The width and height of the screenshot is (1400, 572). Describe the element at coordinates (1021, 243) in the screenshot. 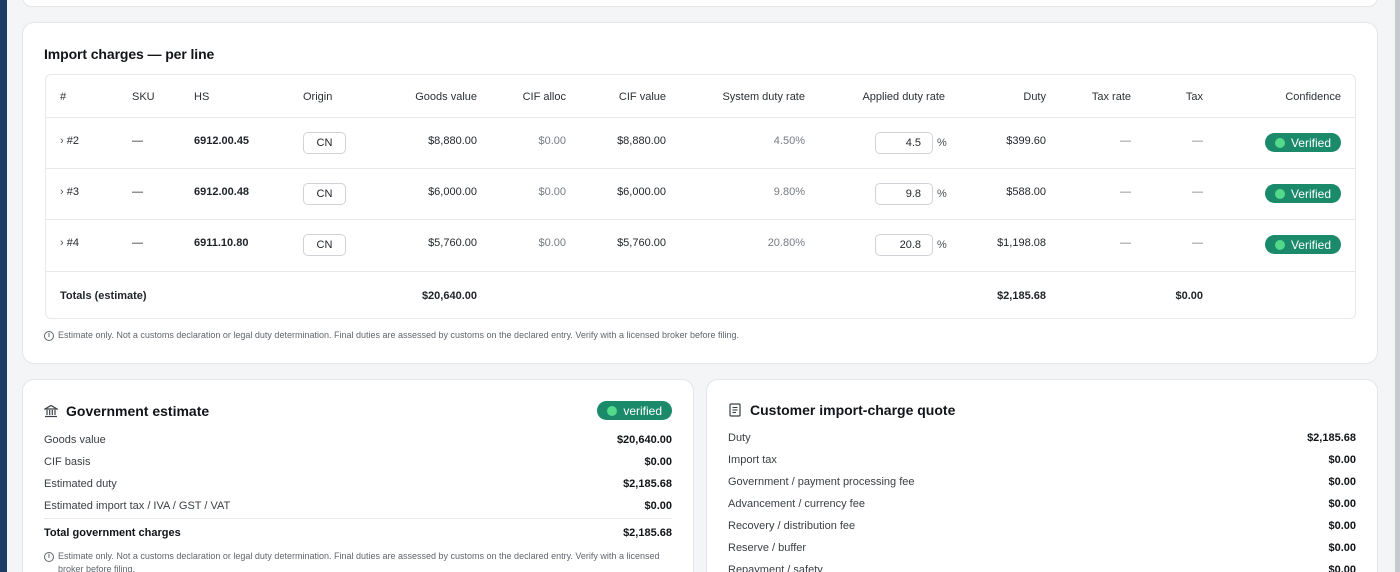

I see `duty-cell: $1,198.08` at that location.